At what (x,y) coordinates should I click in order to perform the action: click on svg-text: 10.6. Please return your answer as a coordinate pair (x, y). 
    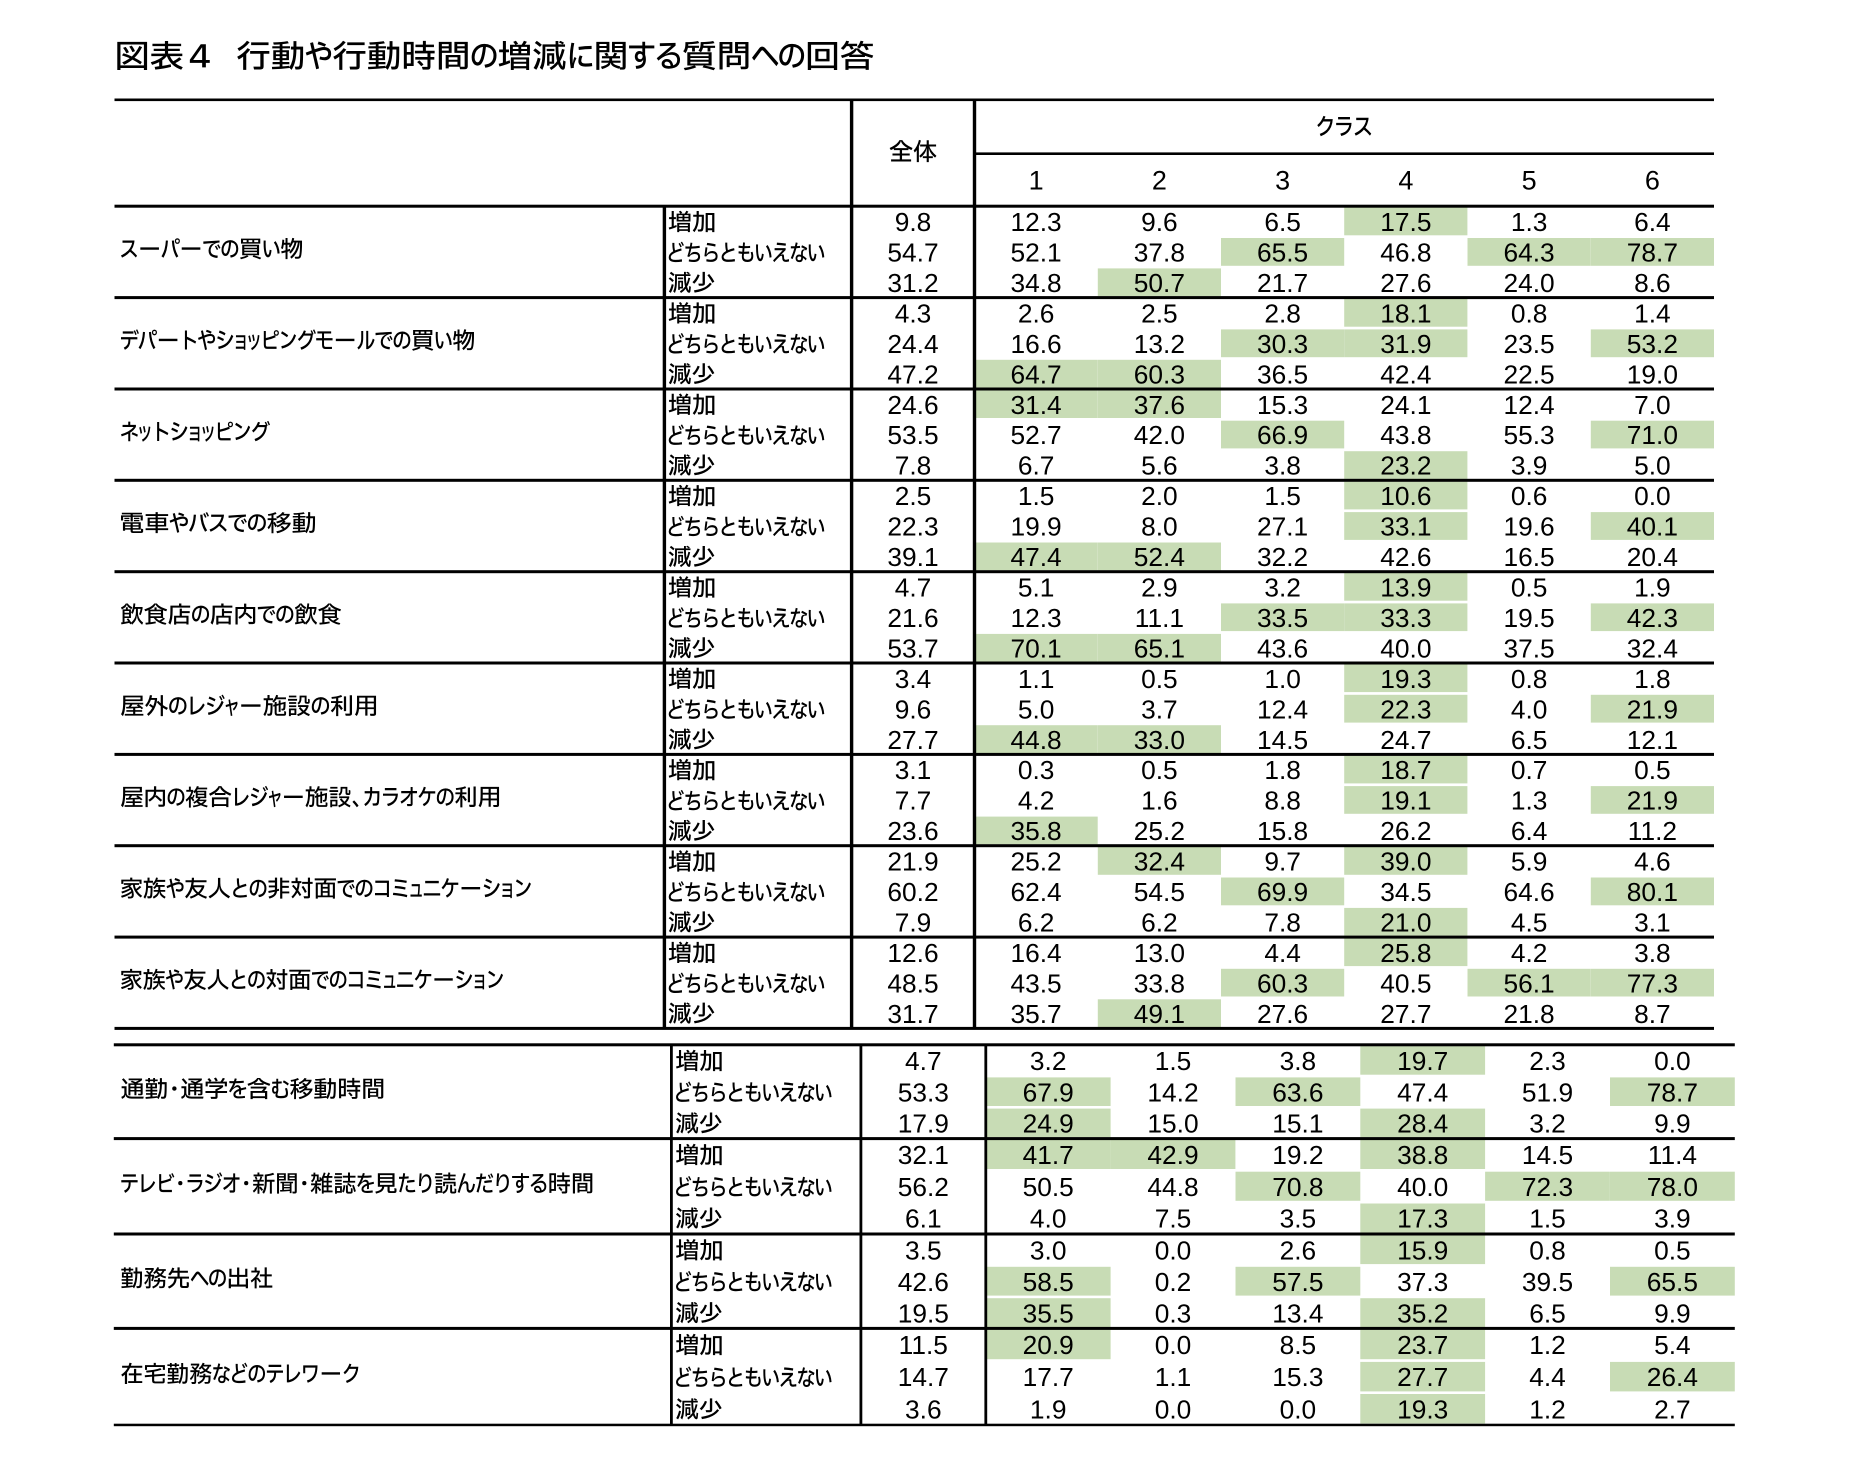
    Looking at the image, I should click on (1405, 496).